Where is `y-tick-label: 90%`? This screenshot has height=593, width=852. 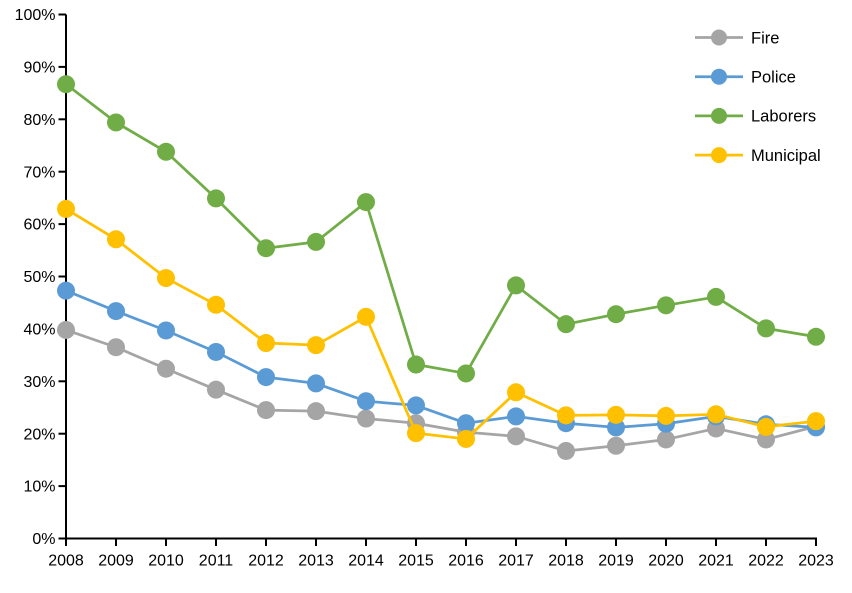
y-tick-label: 90% is located at coordinates (39, 68).